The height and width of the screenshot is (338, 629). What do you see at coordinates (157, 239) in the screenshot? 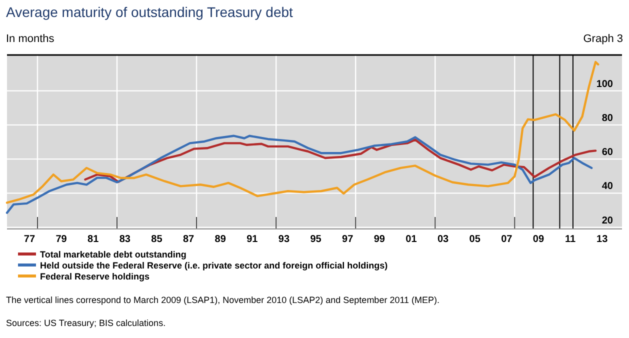
I see `x-tick-label: 85` at bounding box center [157, 239].